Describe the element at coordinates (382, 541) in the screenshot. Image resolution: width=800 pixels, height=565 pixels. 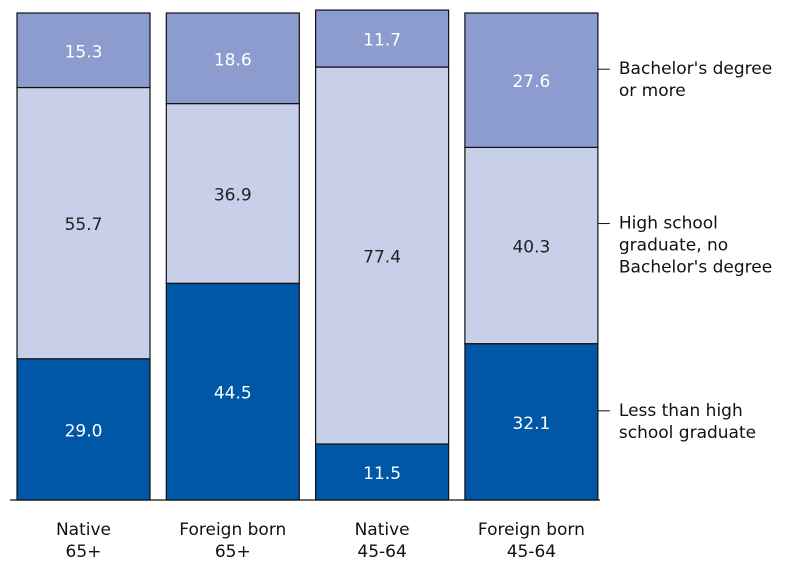
I see `x-tick-label: Native 45-64` at that location.